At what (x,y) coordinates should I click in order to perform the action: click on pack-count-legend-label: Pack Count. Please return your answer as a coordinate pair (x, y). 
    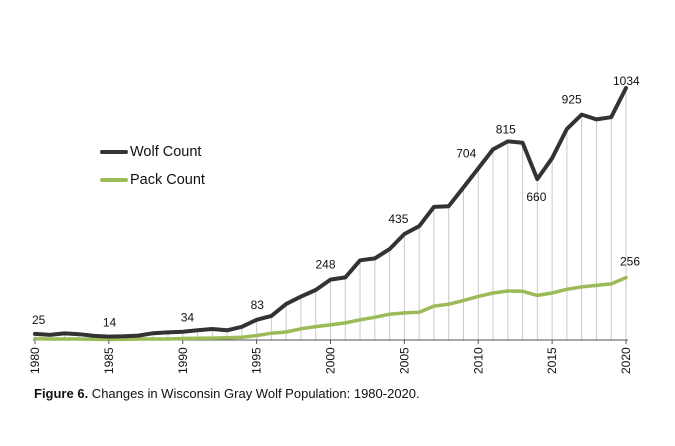
    Looking at the image, I should click on (167, 180).